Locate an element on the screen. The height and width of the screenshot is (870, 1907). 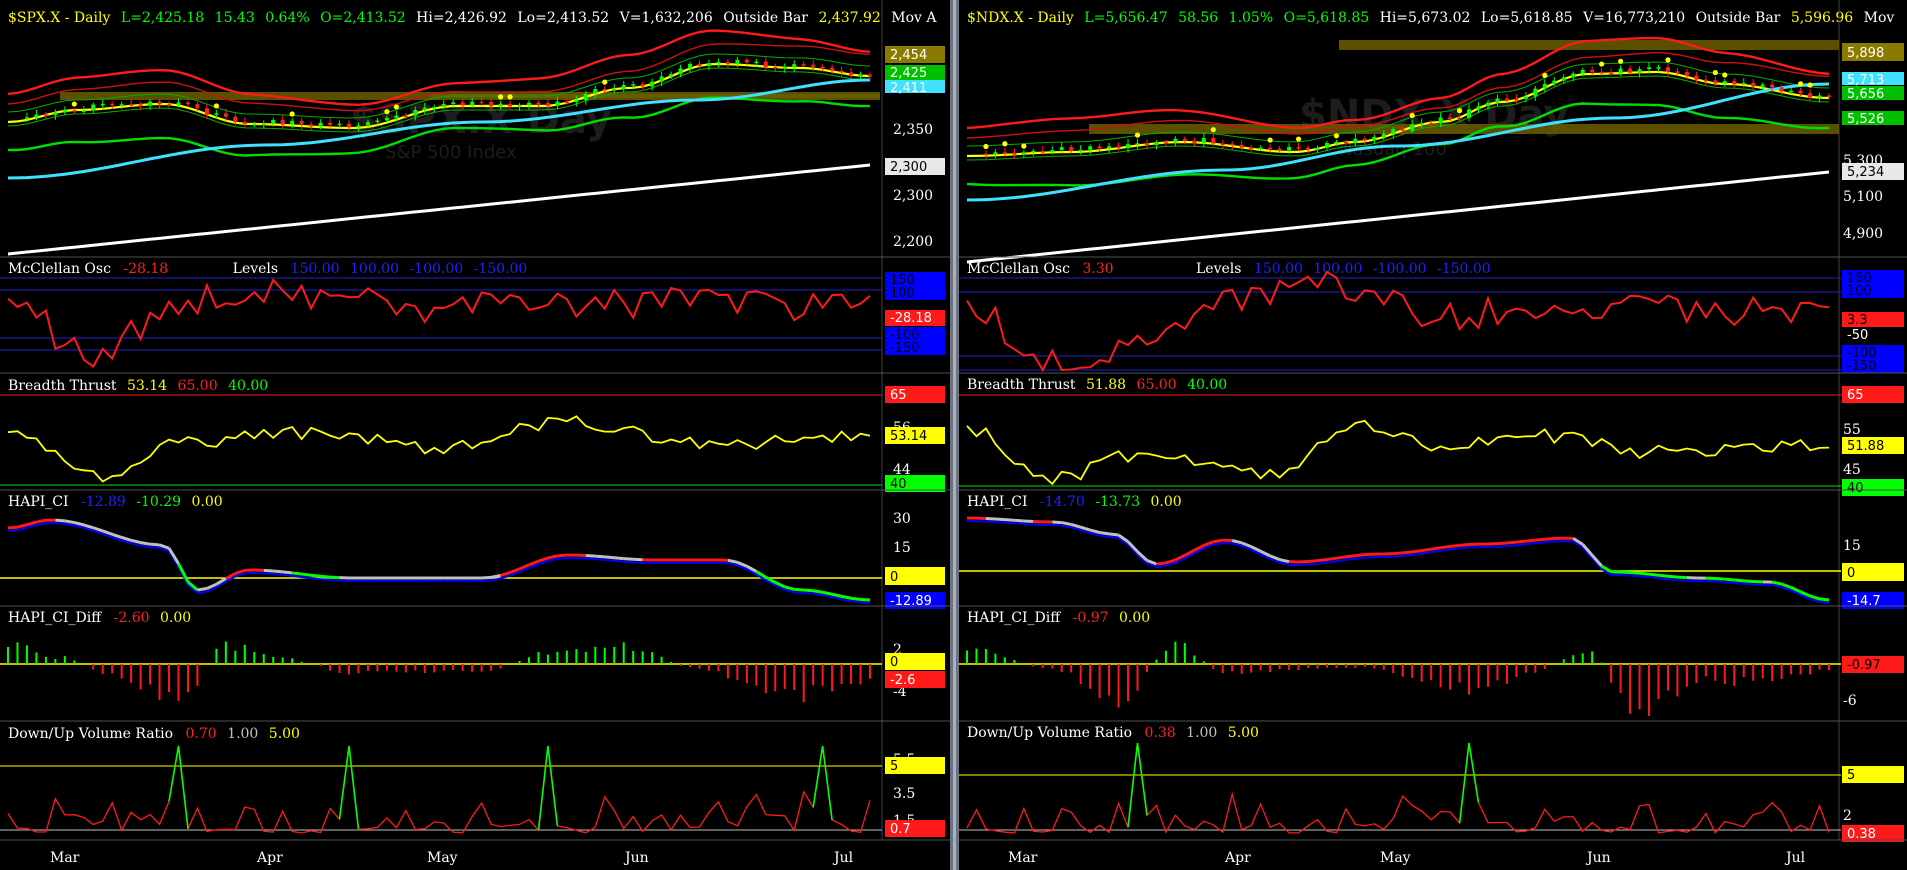
breadth-axis-label: 55 is located at coordinates (1852, 430).